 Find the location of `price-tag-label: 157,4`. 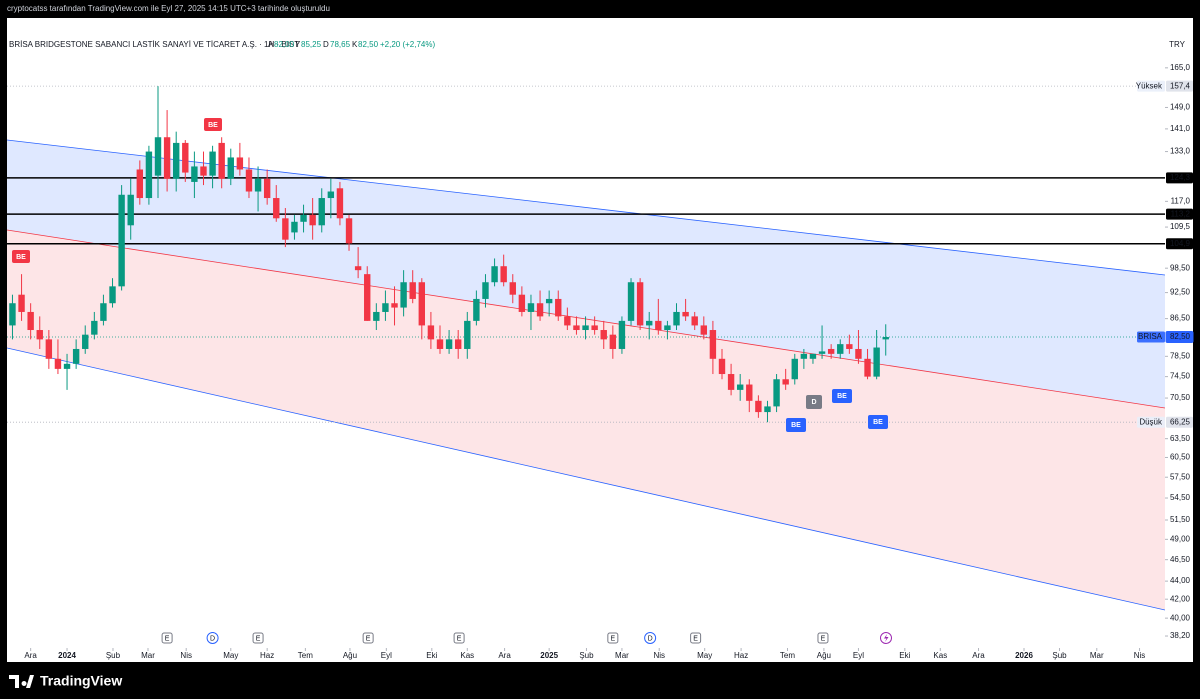

price-tag-label: 157,4 is located at coordinates (1180, 85).